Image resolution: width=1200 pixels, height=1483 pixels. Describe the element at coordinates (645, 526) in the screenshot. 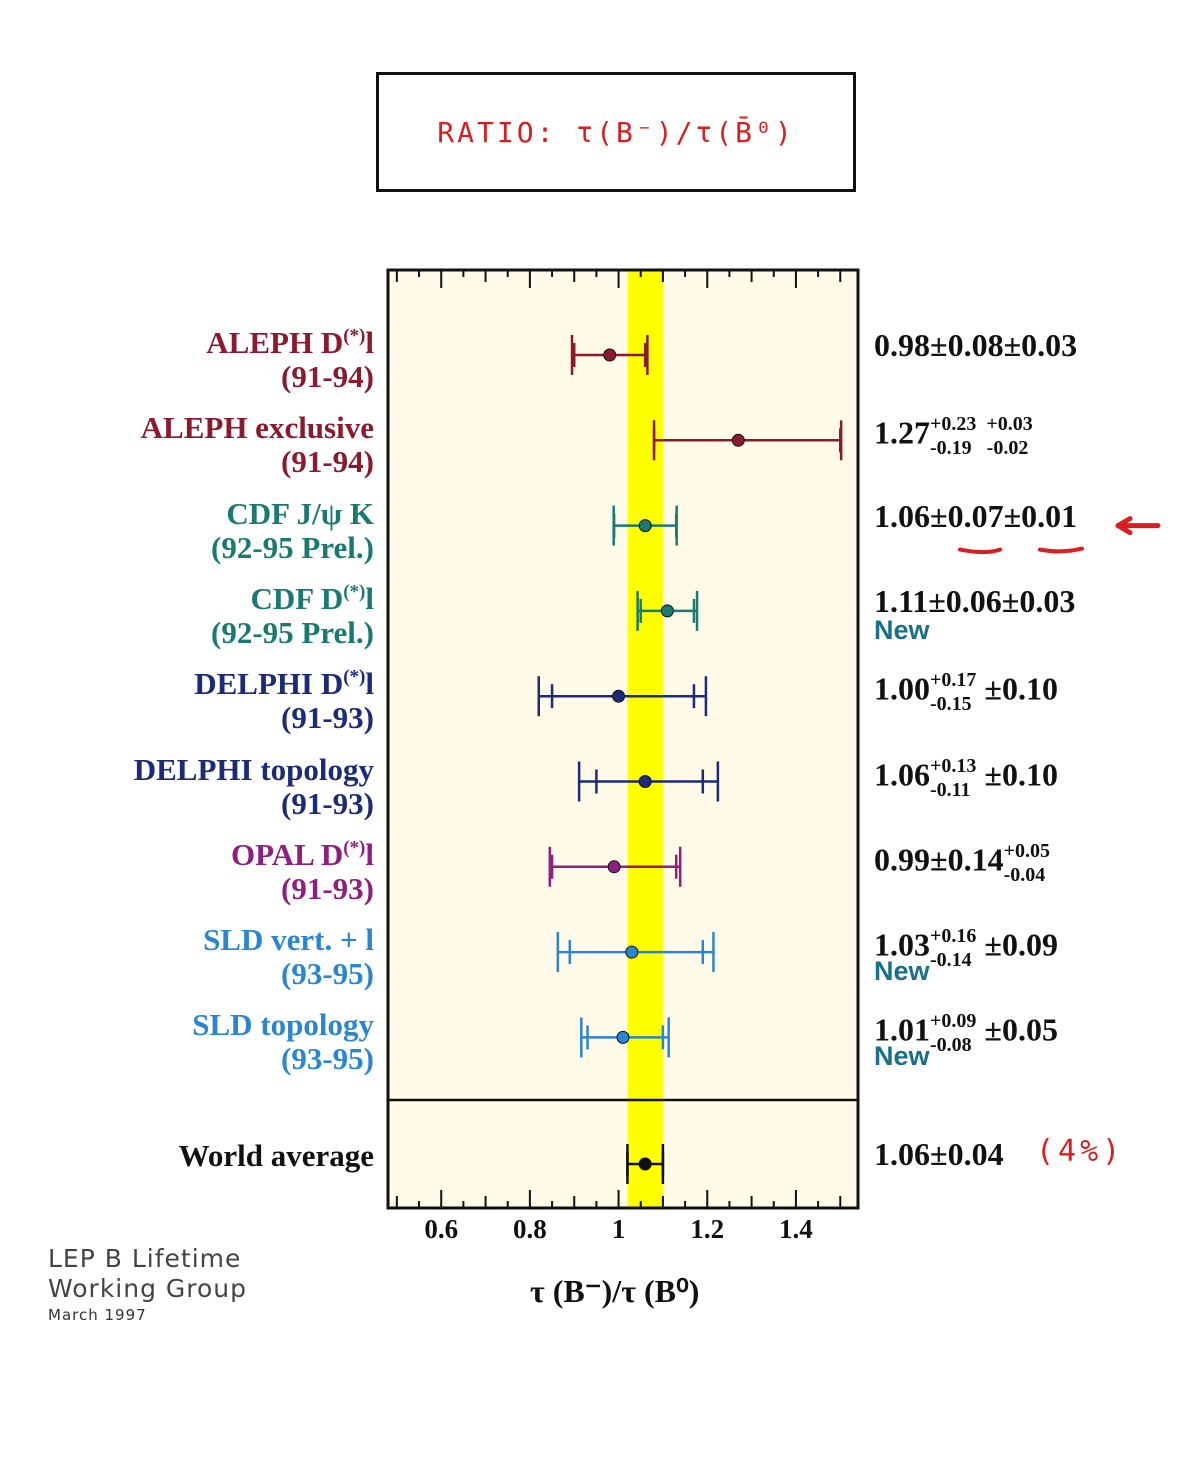

I see `measurement-2-point` at that location.